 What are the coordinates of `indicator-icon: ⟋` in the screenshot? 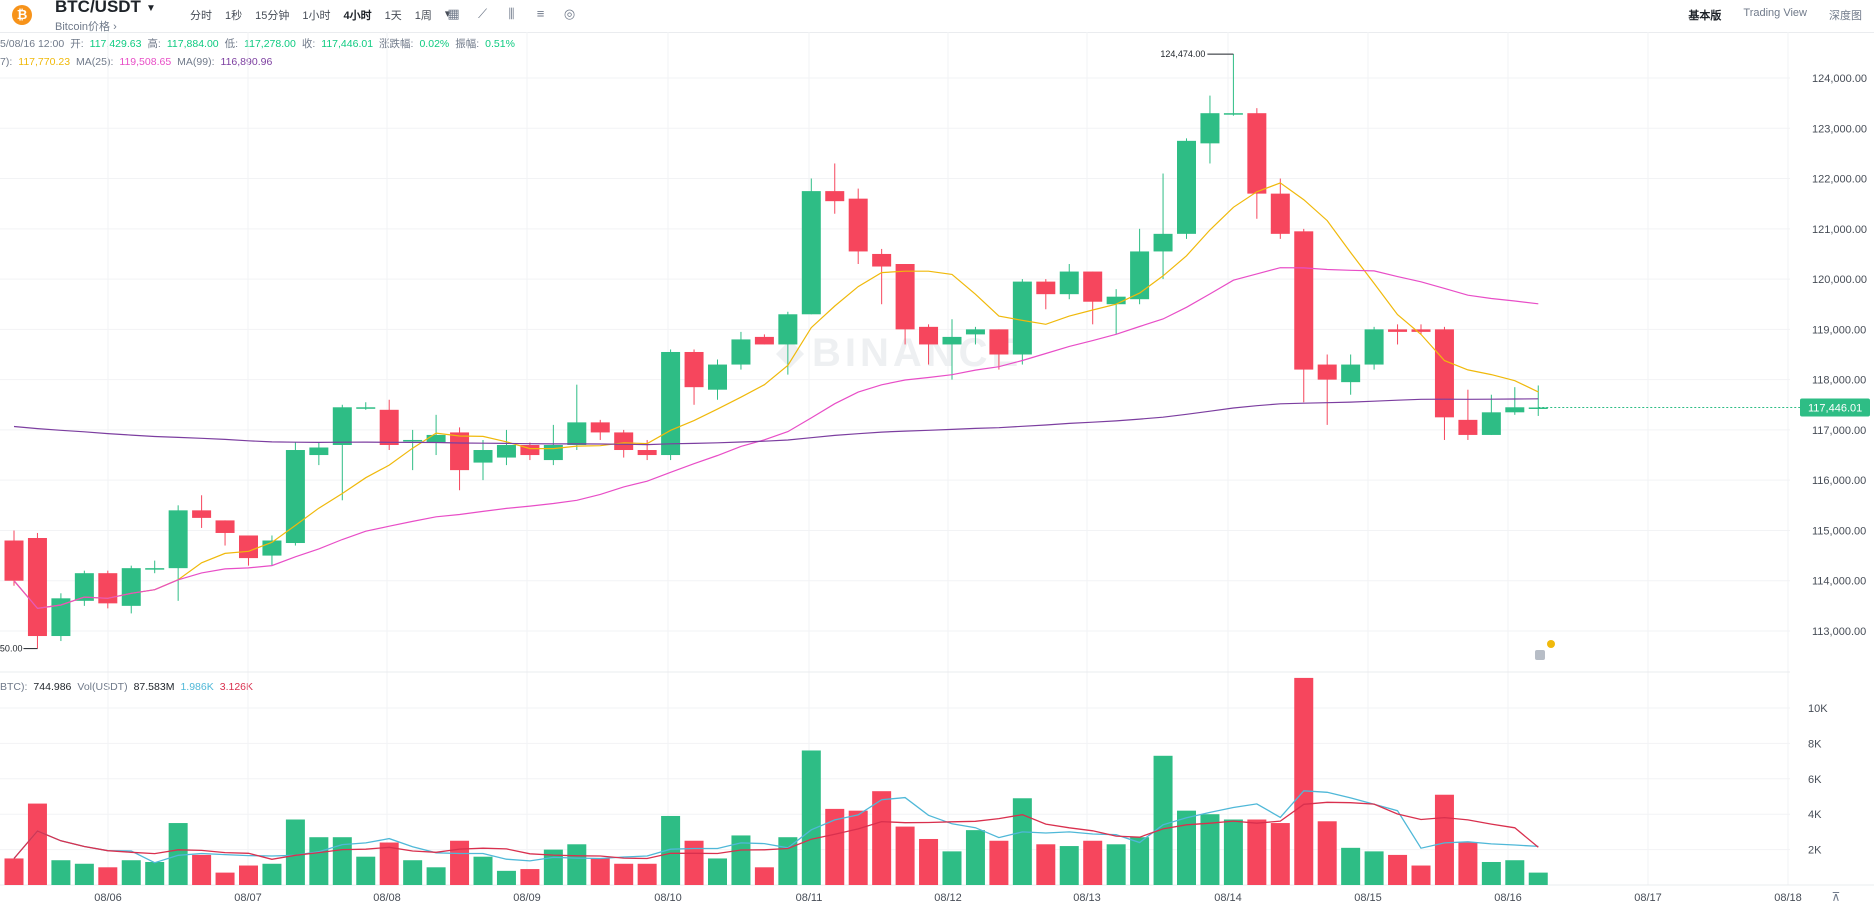 It's located at (482, 13).